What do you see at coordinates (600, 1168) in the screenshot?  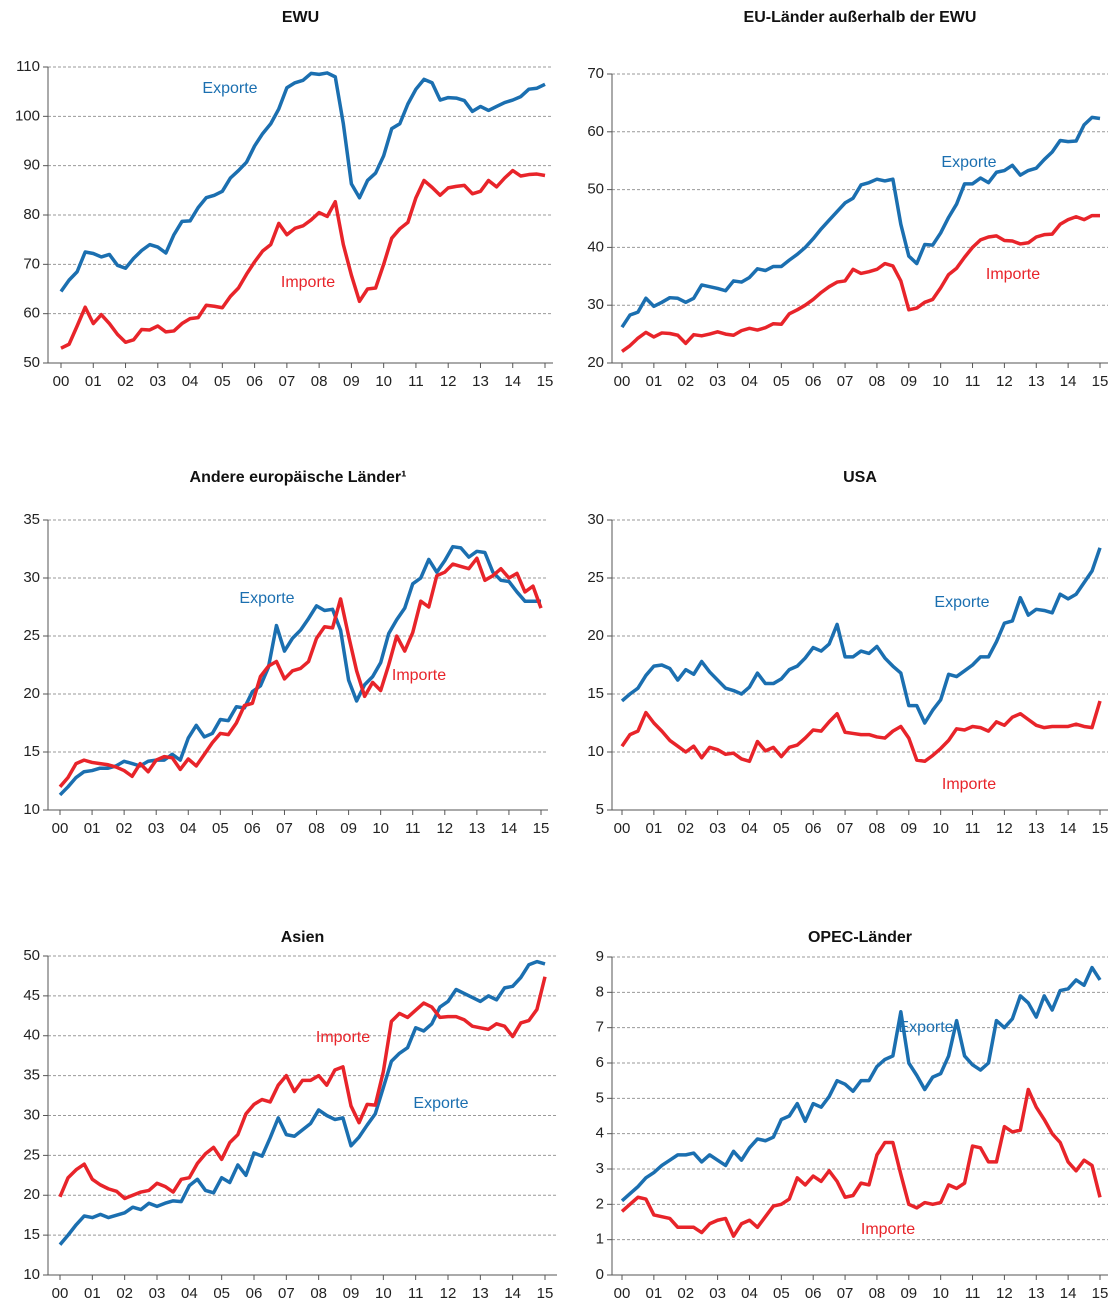 I see `y-tick-label: 3` at bounding box center [600, 1168].